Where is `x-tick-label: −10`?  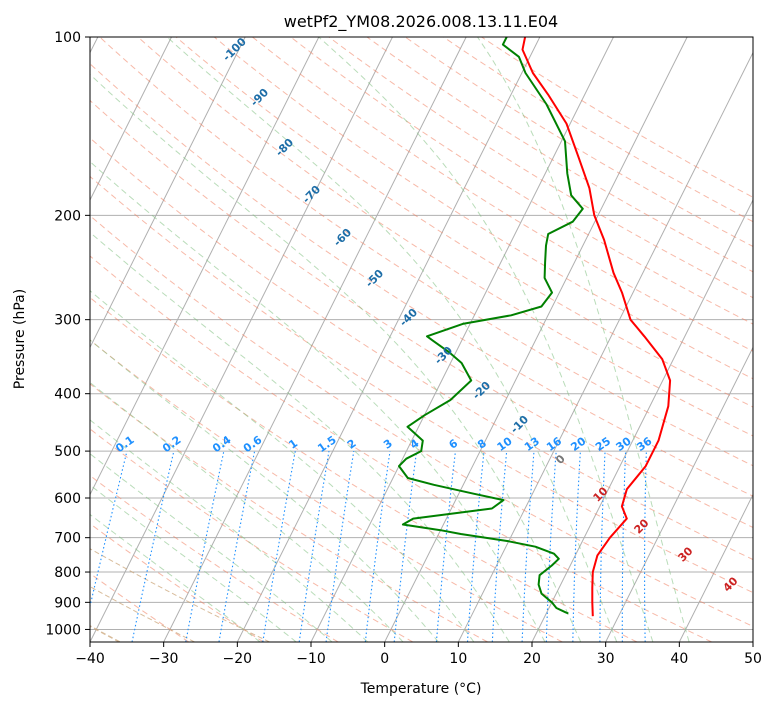
x-tick-label: −10 is located at coordinates (311, 659).